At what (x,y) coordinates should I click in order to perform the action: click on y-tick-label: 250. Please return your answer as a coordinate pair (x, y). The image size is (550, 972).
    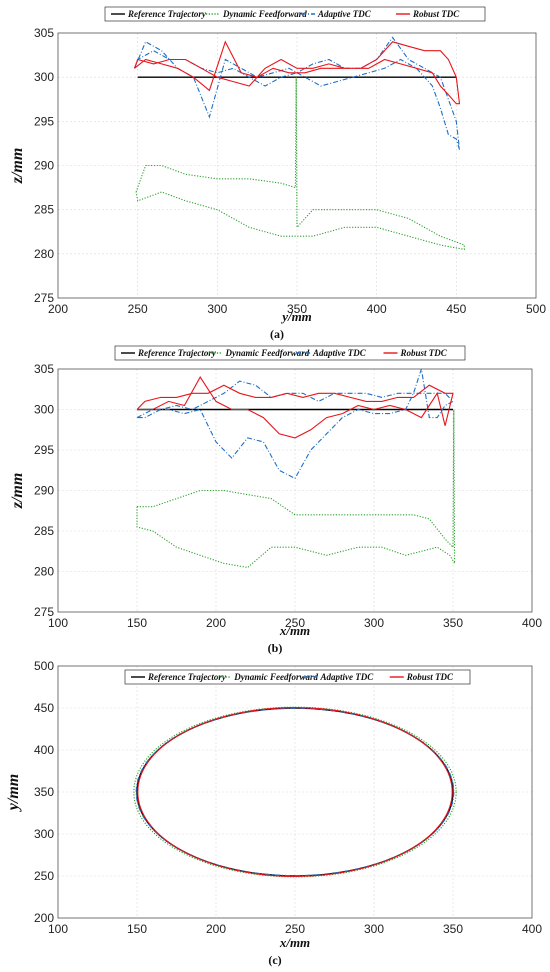
    Looking at the image, I should click on (44, 876).